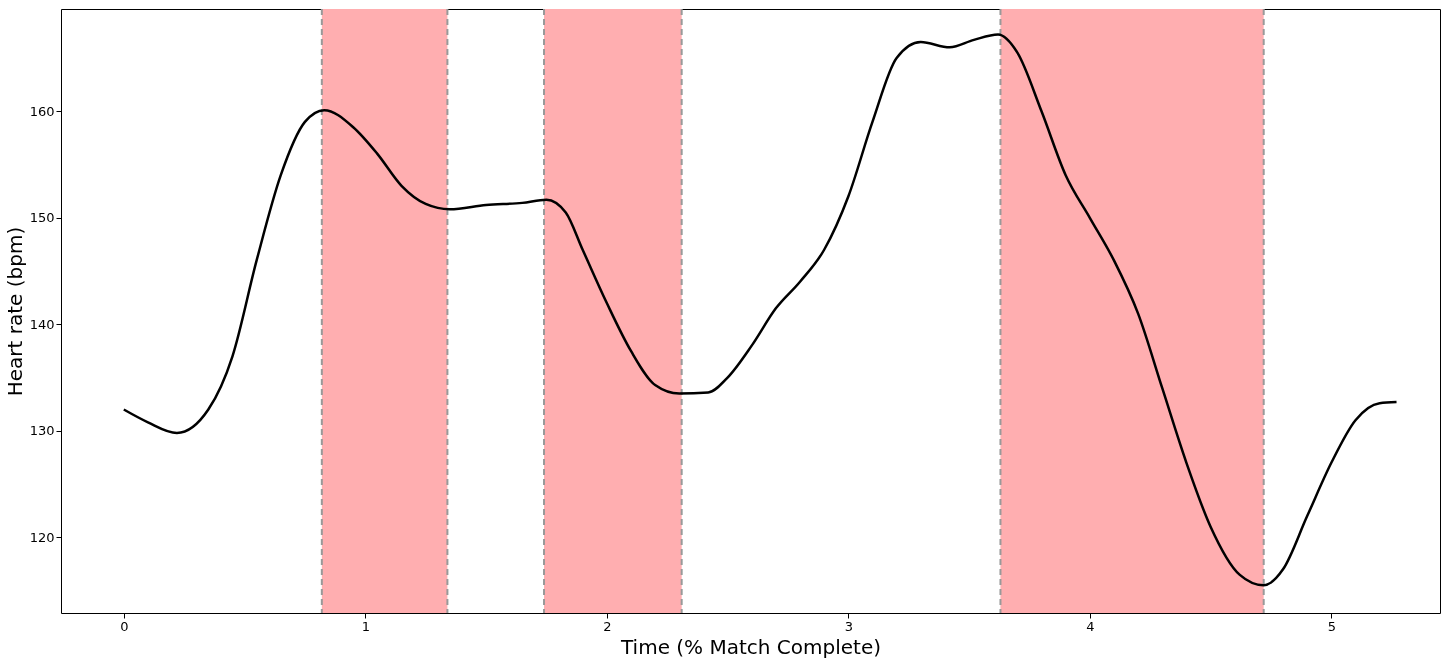  I want to click on y-tick-label: 150, so click(42, 218).